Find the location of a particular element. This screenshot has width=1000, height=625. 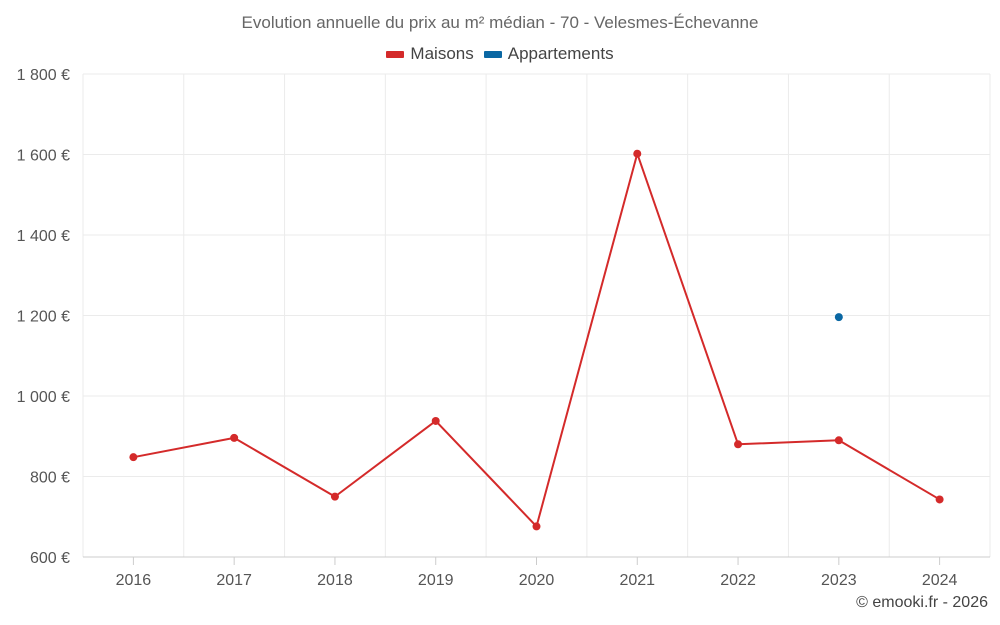

x-tick-label: 2024 is located at coordinates (940, 580).